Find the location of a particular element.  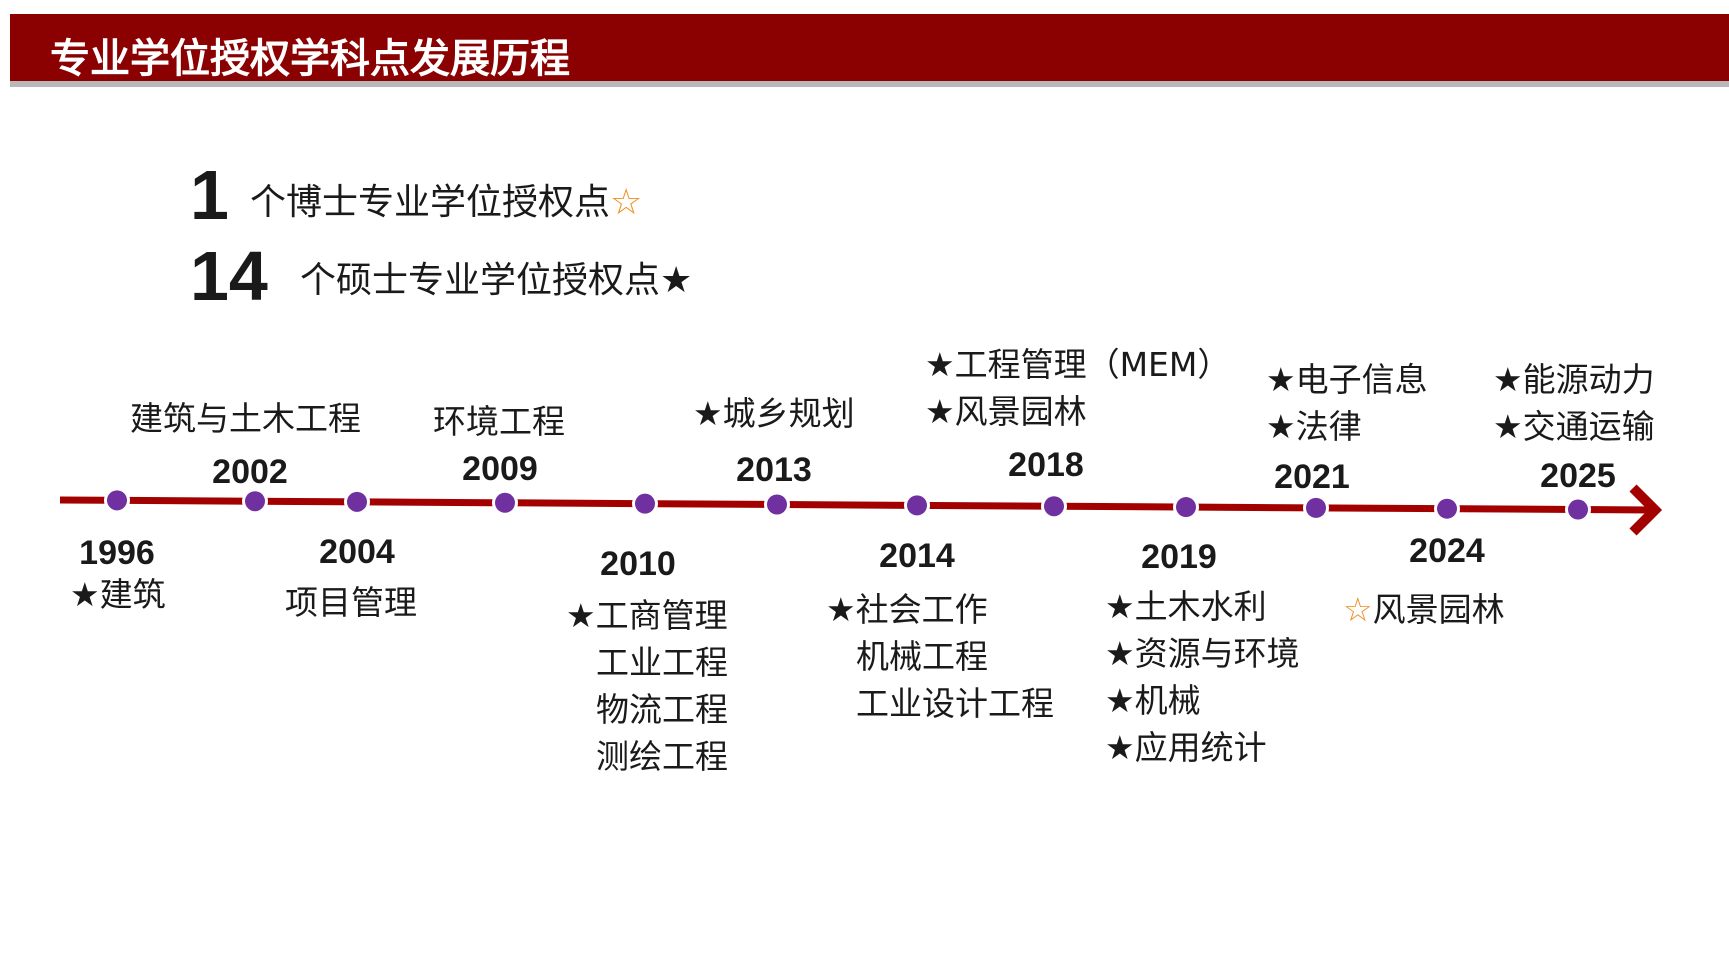

timeline-dot-1996 is located at coordinates (117, 500).